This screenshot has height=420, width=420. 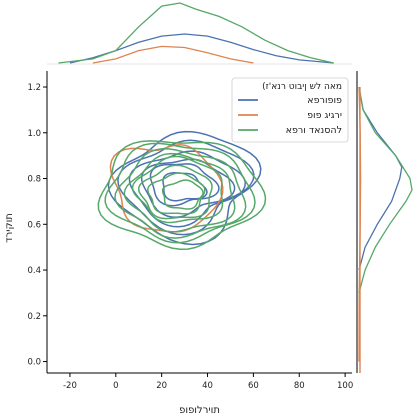 I want to click on y-axis-label: תוקירד, so click(x=9, y=228).